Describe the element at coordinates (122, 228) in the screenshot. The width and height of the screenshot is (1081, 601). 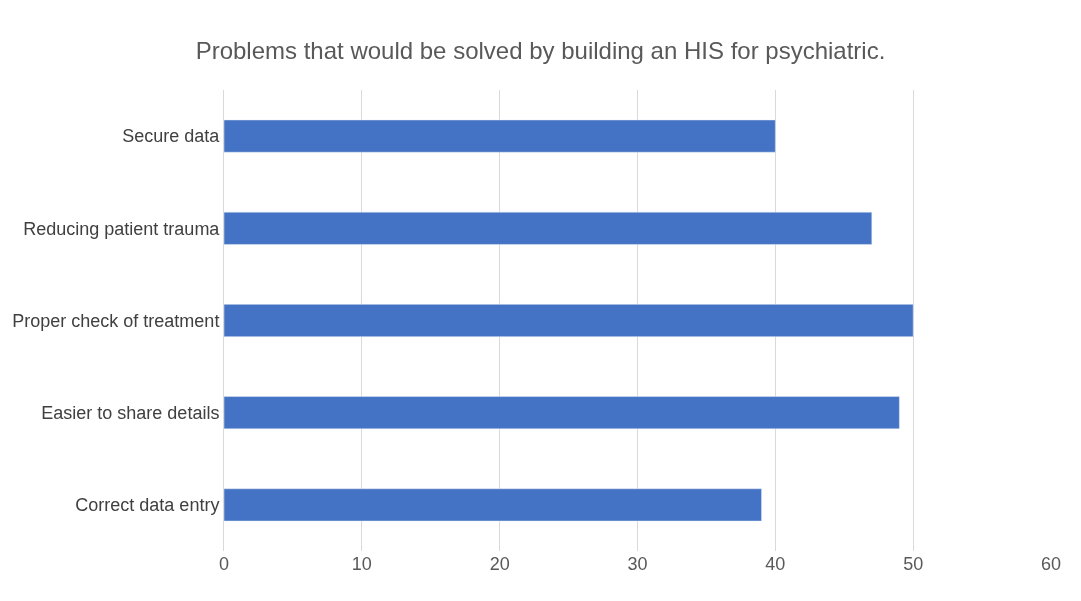
I see `y-tick-label: Reducing patient trauma` at that location.